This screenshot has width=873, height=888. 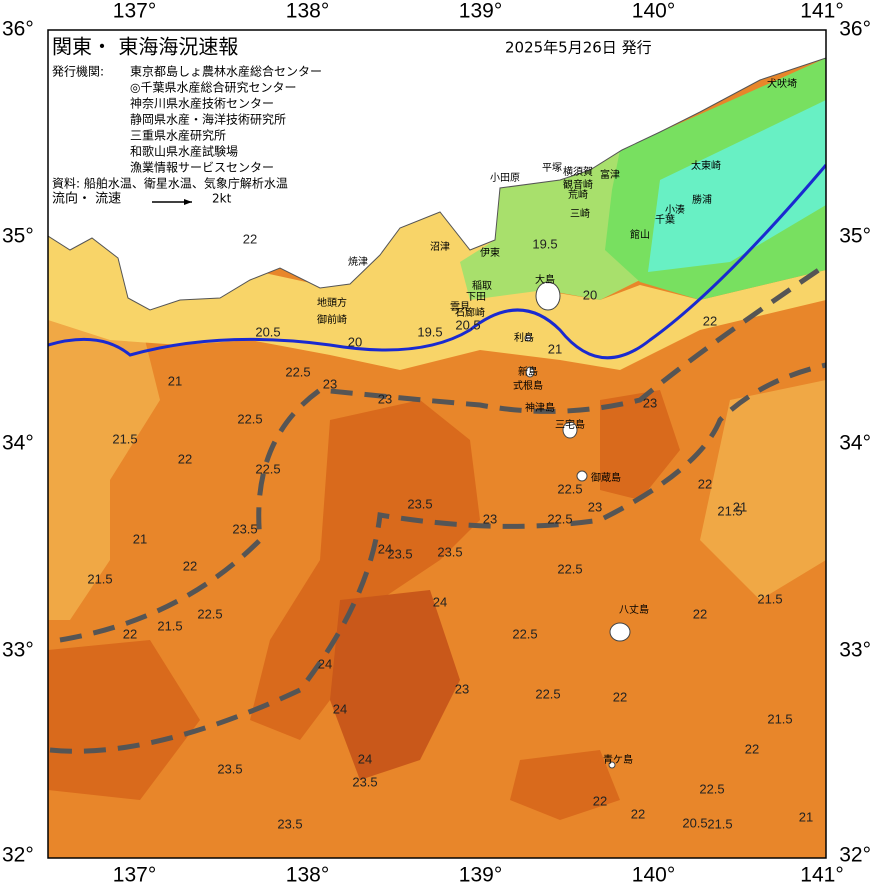 I want to click on flow-scale: 2kt, so click(x=222, y=199).